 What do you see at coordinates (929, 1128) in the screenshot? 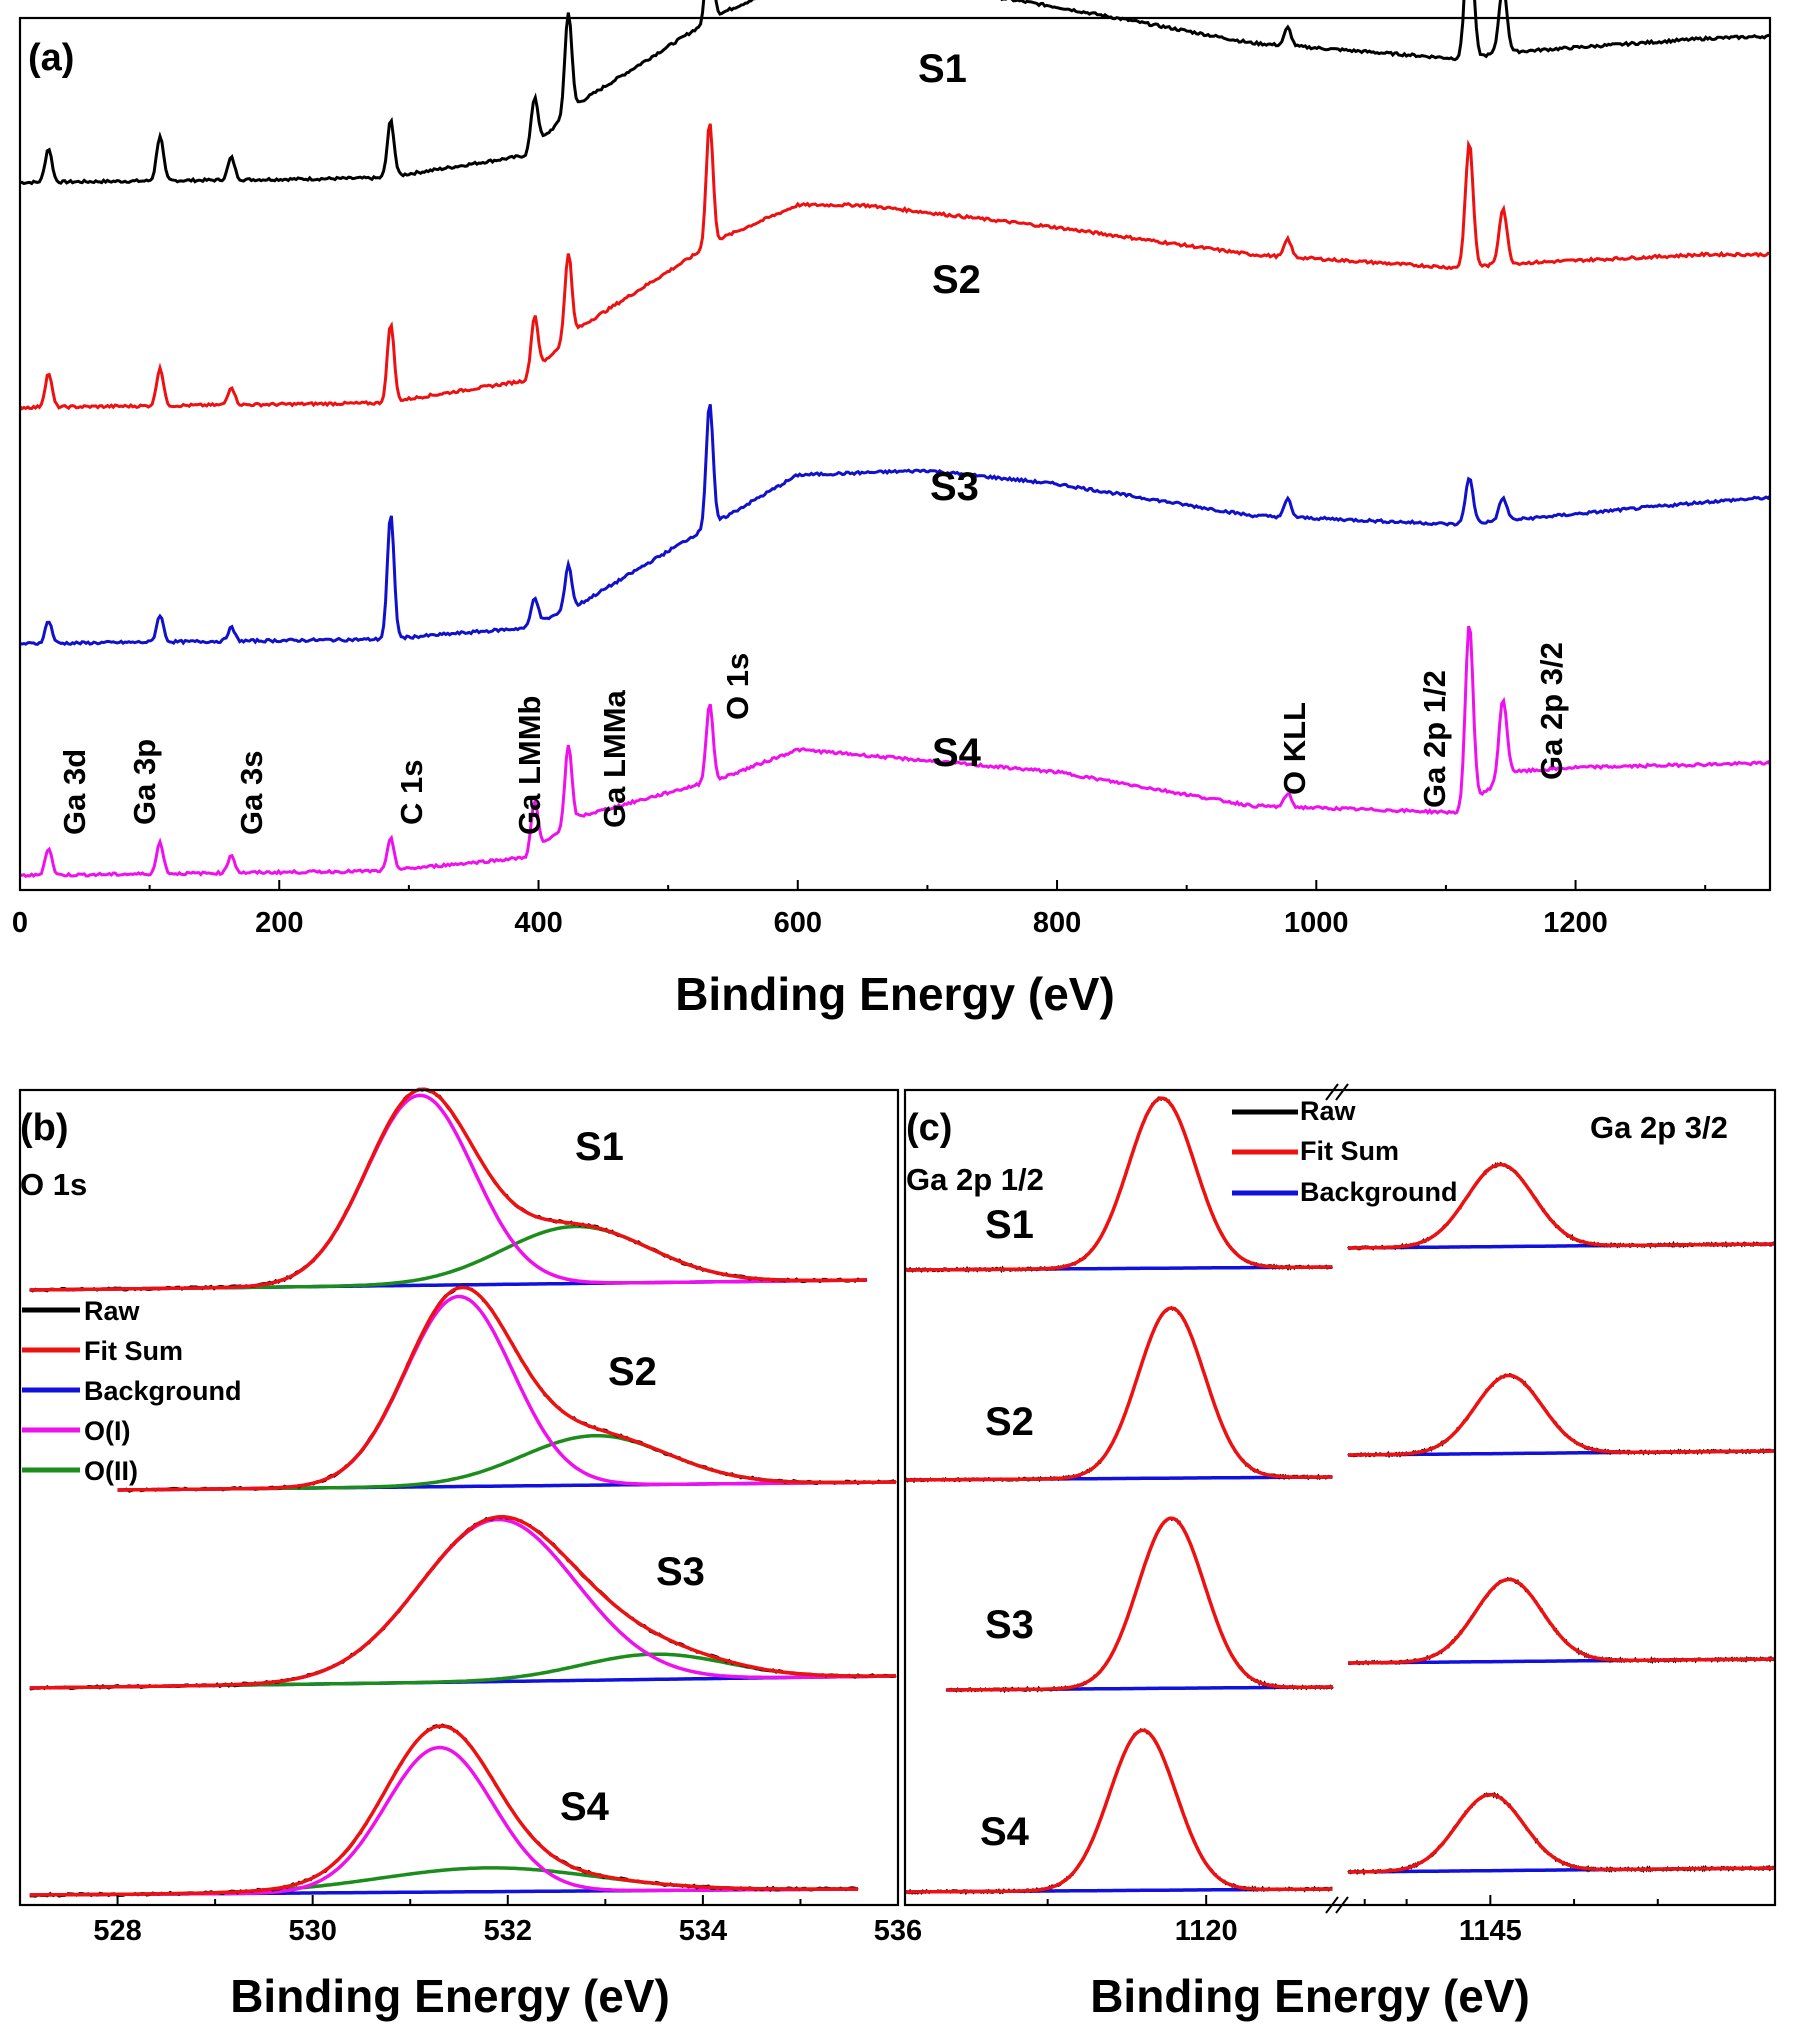
I see `panel-c-label: (c)` at bounding box center [929, 1128].